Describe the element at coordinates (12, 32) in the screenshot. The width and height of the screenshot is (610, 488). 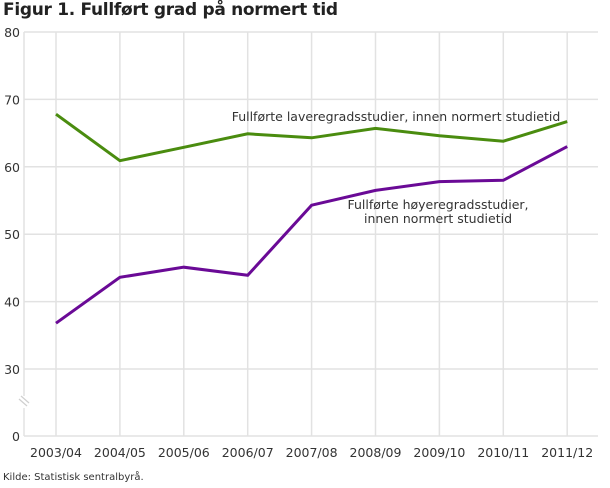
I see `y-tick-label: 80` at that location.